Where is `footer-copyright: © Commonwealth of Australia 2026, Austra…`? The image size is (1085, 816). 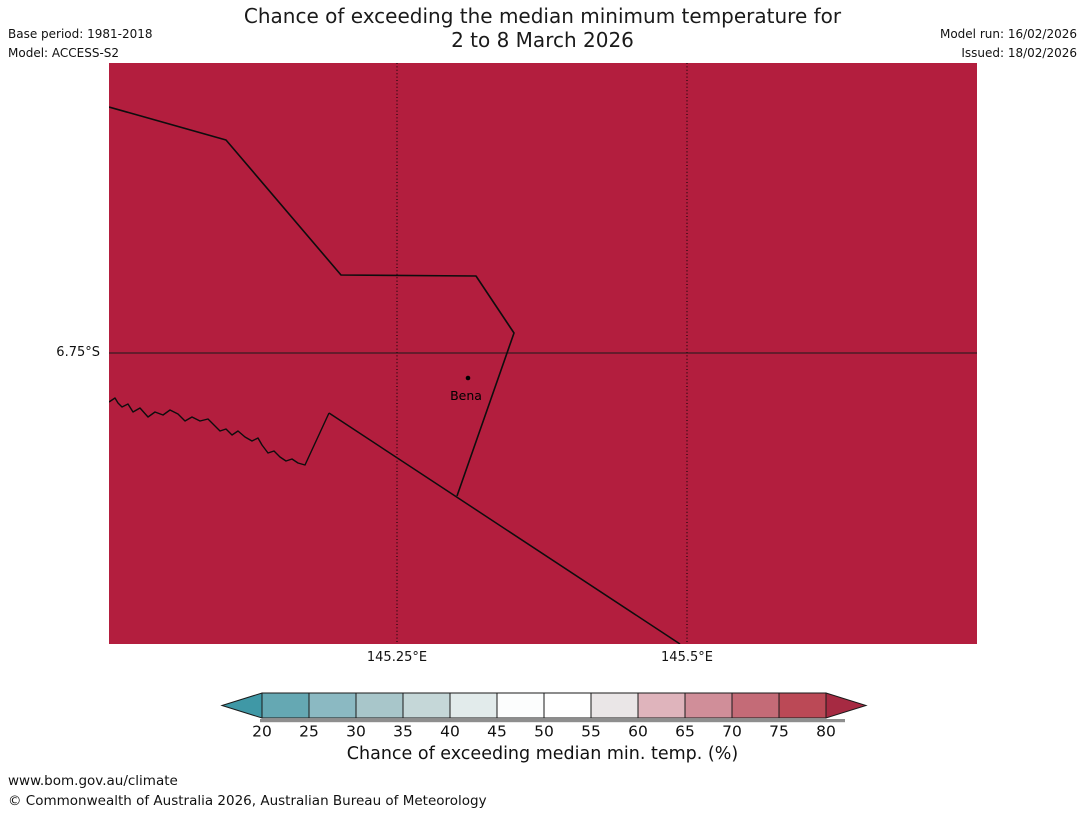
footer-copyright: © Commonwealth of Australia 2026, Austra… is located at coordinates (247, 800).